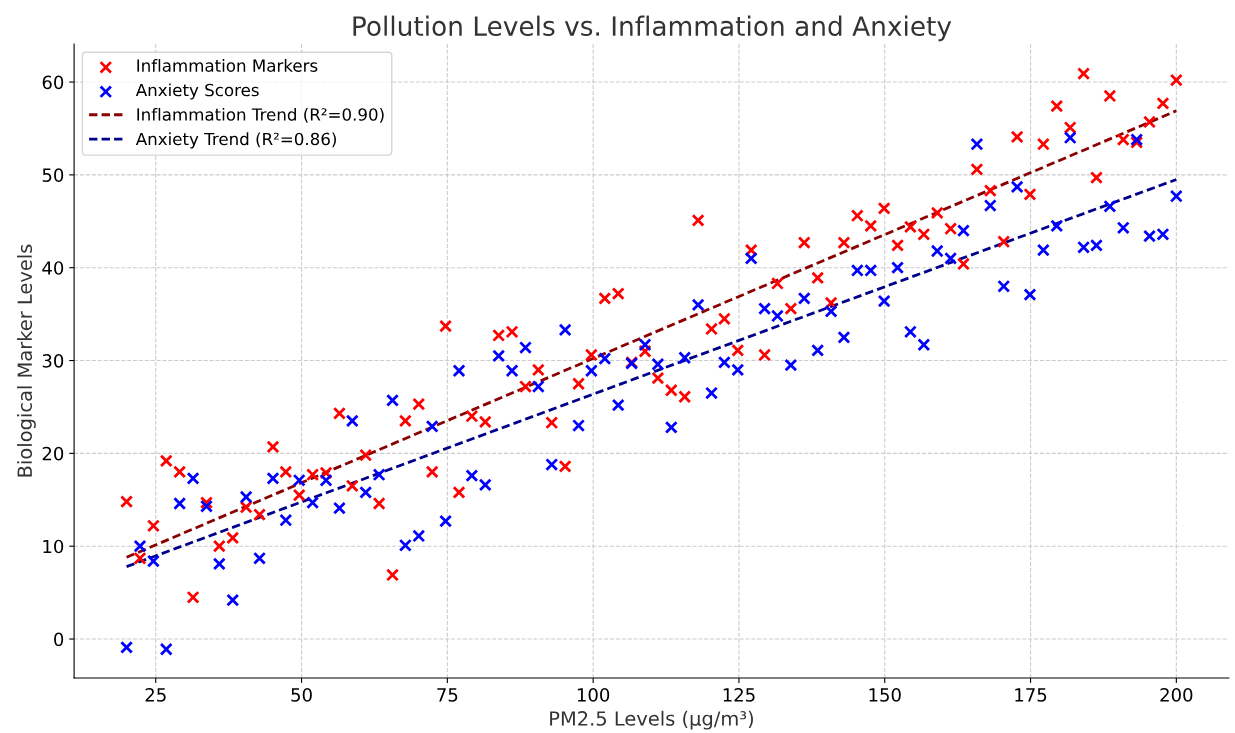 Image resolution: width=1235 pixels, height=733 pixels. I want to click on y-tick-label: 0, so click(59, 639).